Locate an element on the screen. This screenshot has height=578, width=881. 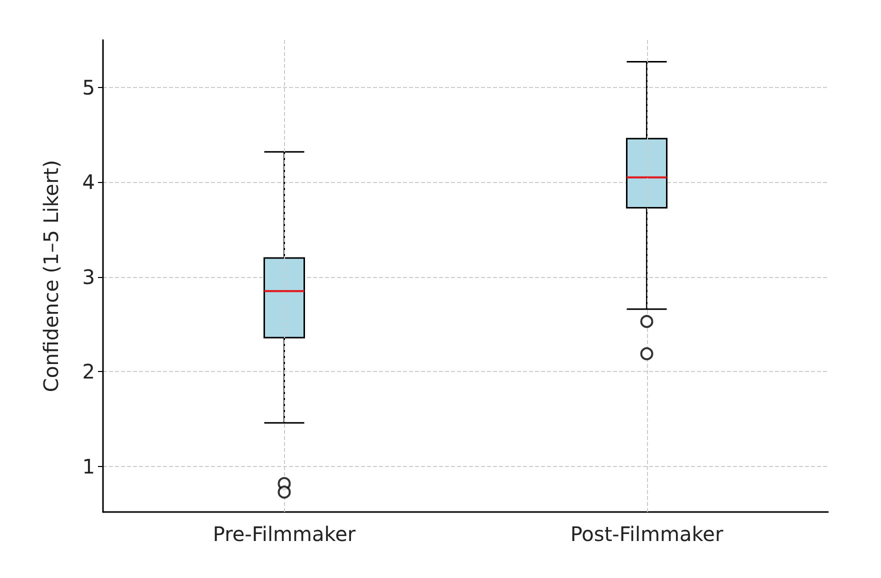
y-tick-label: 4 is located at coordinates (88, 182).